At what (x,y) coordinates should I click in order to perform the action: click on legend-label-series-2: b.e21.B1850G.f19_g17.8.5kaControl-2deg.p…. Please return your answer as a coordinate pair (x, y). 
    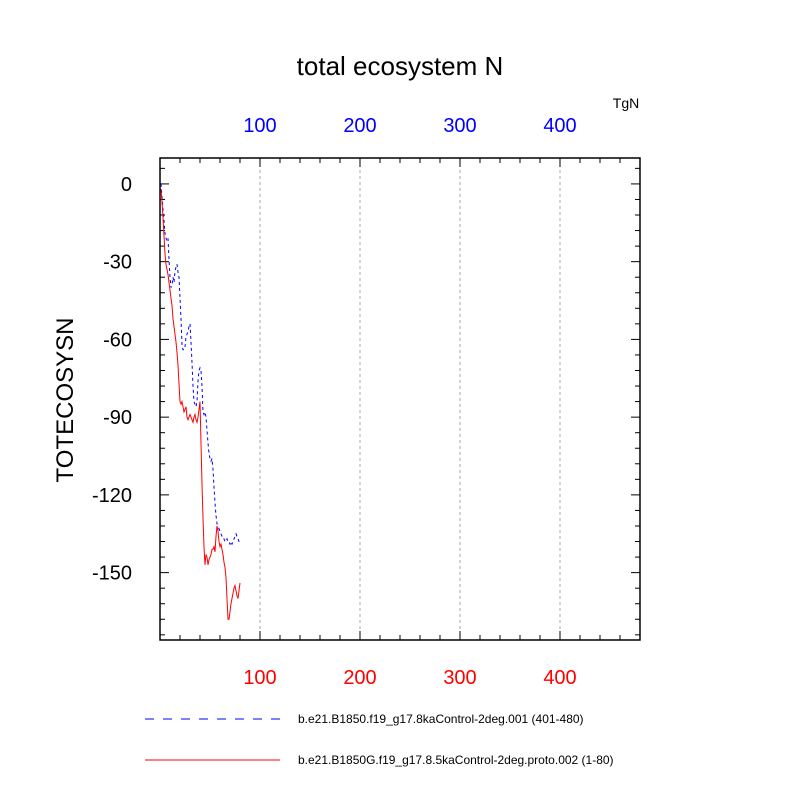
    Looking at the image, I should click on (456, 760).